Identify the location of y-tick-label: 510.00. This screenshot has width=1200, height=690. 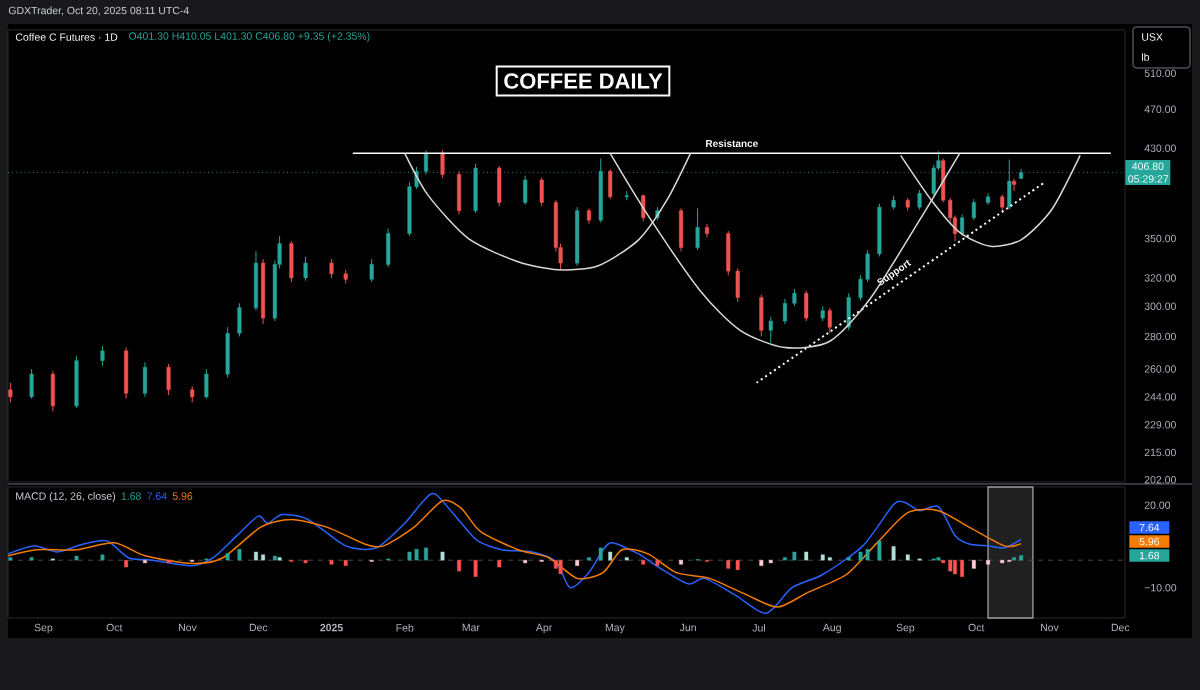
(1160, 73).